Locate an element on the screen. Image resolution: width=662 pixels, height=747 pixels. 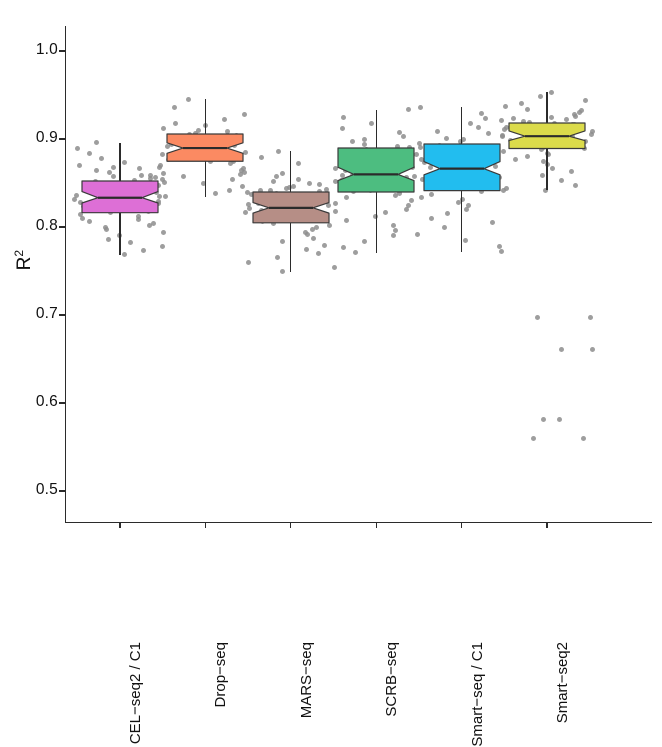
x-axis-tick-label: Smart−seq2 is located at coordinates (562, 683).